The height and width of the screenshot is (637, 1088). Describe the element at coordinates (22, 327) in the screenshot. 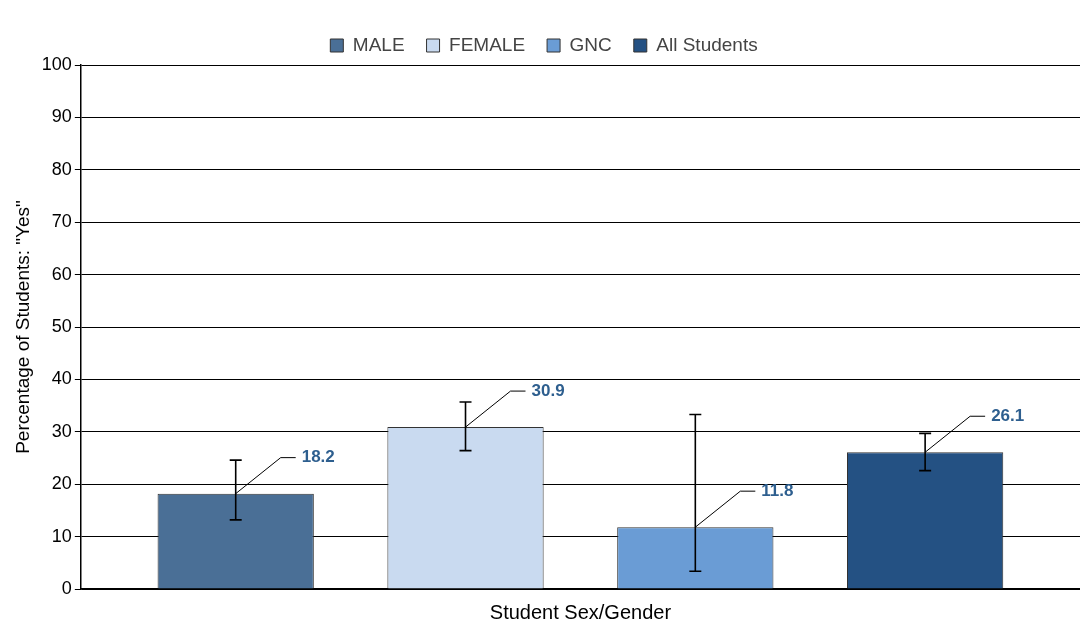

I see `y-axis-title: Percentage of Students: "Yes"` at that location.